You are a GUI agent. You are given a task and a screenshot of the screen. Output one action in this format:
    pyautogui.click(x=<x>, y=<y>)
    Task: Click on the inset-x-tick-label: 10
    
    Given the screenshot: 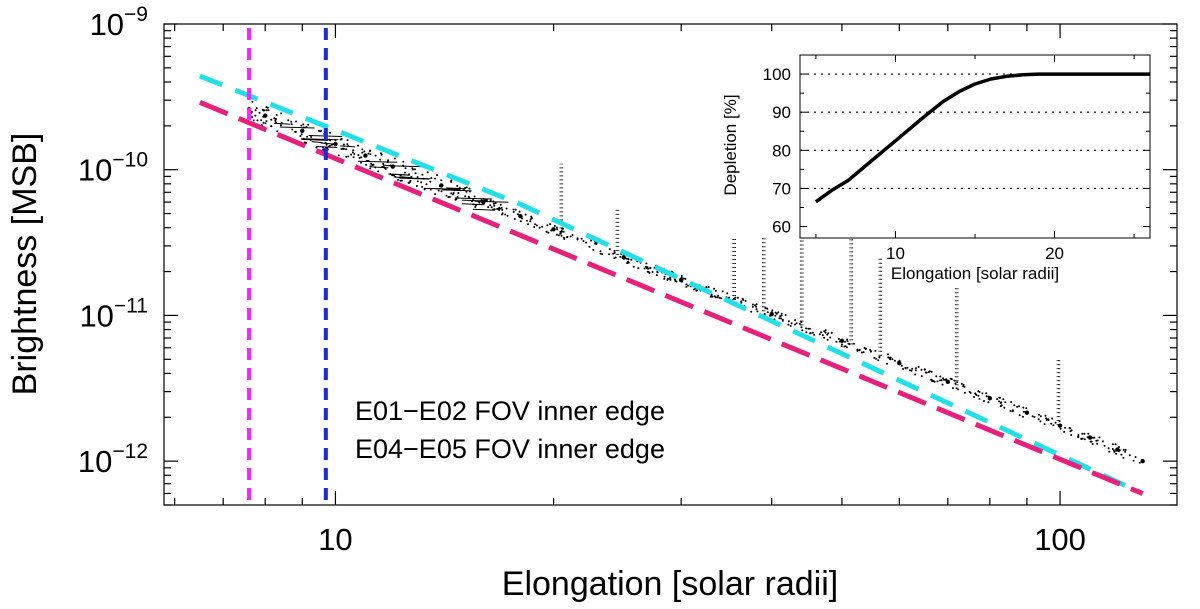 What is the action you would take?
    pyautogui.click(x=895, y=253)
    